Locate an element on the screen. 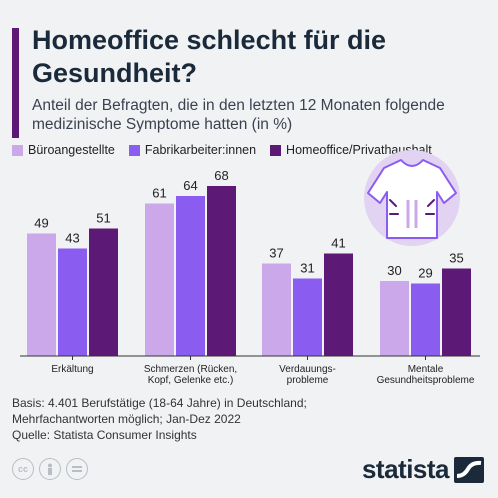 This screenshot has height=498, width=498. legend-item-bueroangestellte: Büroangestellte is located at coordinates (63, 150).